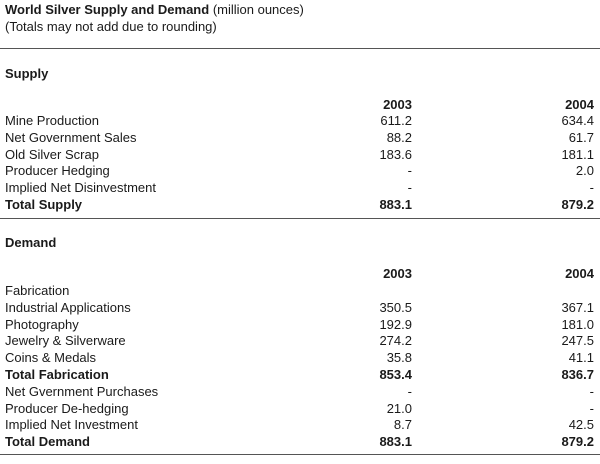 This screenshot has width=600, height=464. Describe the element at coordinates (399, 358) in the screenshot. I see `value-2003: 35.8` at that location.